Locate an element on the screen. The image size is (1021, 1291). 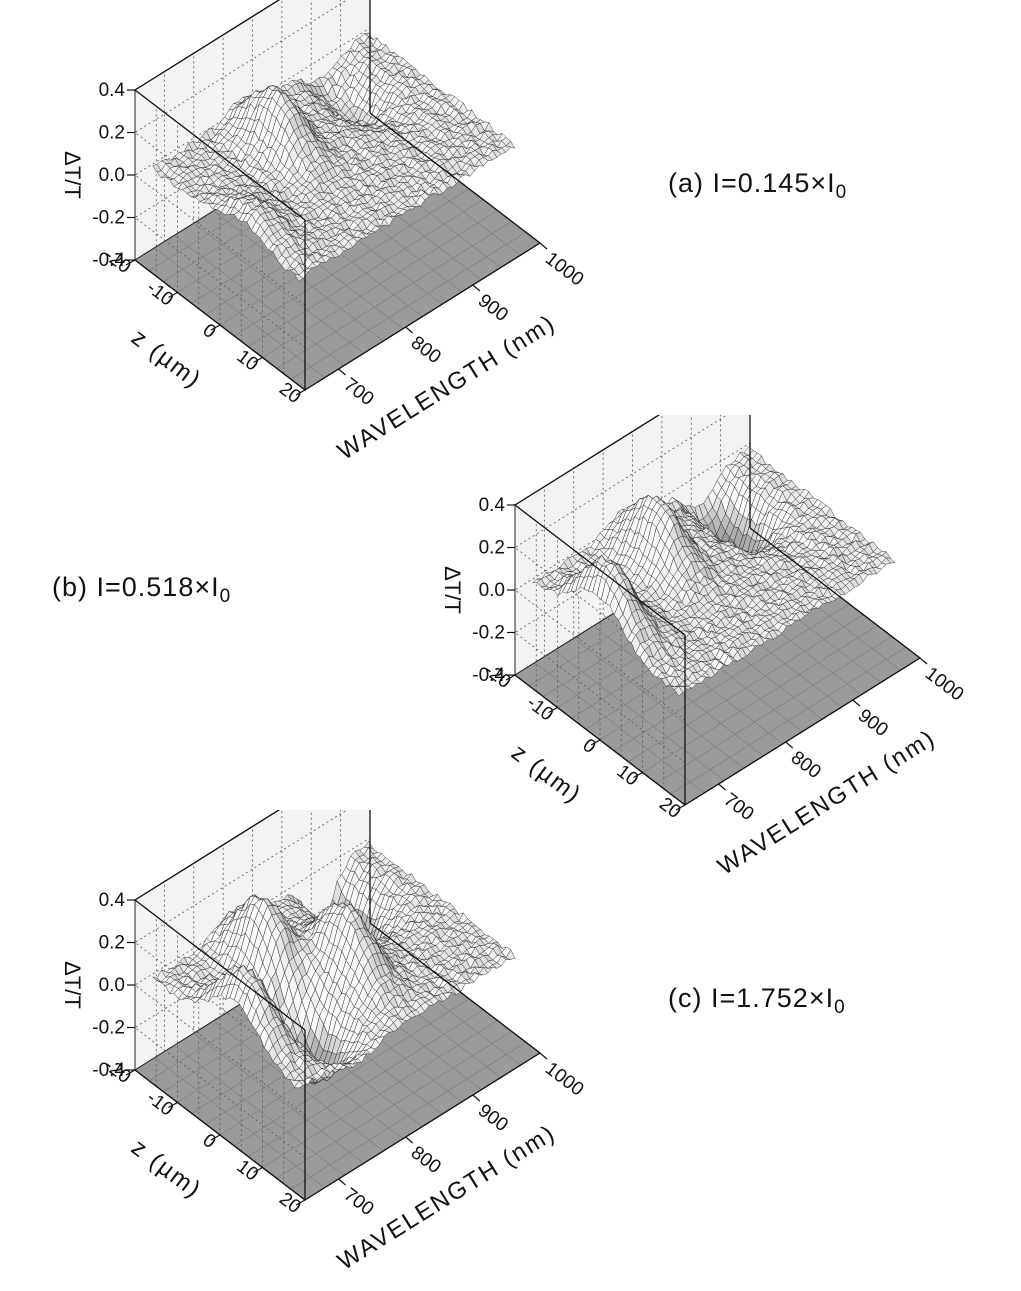
panel-label-a: (a) I=0.145×I0 is located at coordinates (758, 185).